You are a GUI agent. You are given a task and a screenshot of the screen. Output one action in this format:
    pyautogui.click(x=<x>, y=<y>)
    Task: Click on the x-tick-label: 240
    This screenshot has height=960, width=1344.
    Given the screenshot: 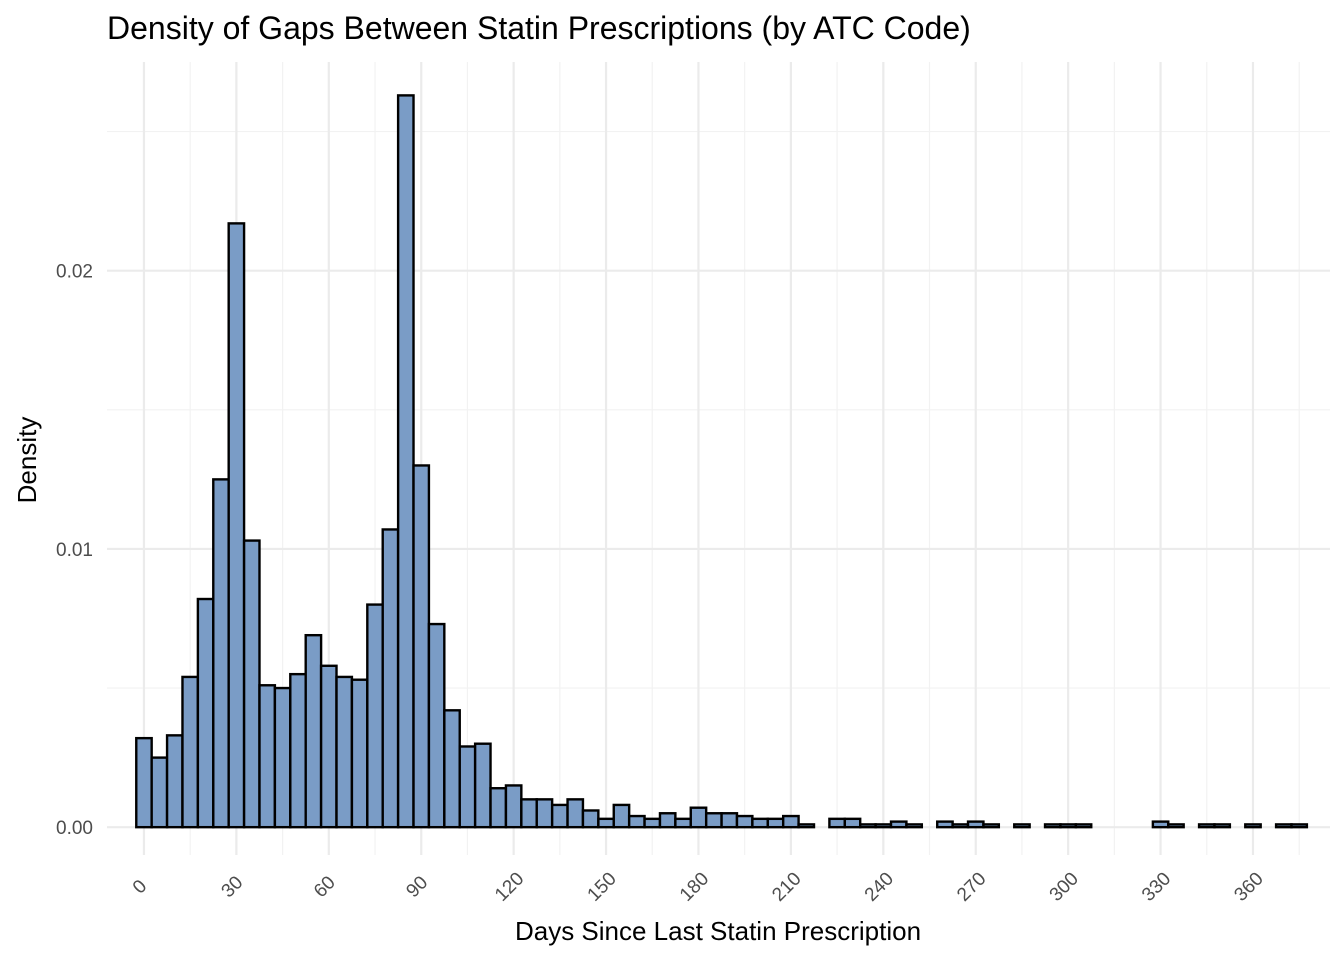 What is the action you would take?
    pyautogui.click(x=879, y=886)
    